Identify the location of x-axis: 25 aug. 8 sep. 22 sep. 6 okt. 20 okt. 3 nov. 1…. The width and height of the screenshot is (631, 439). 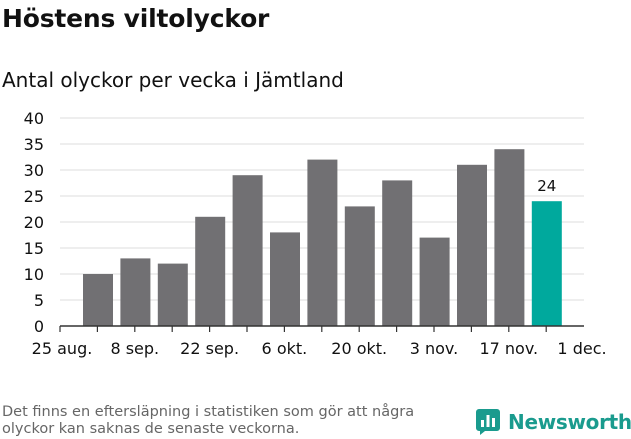
(319, 341).